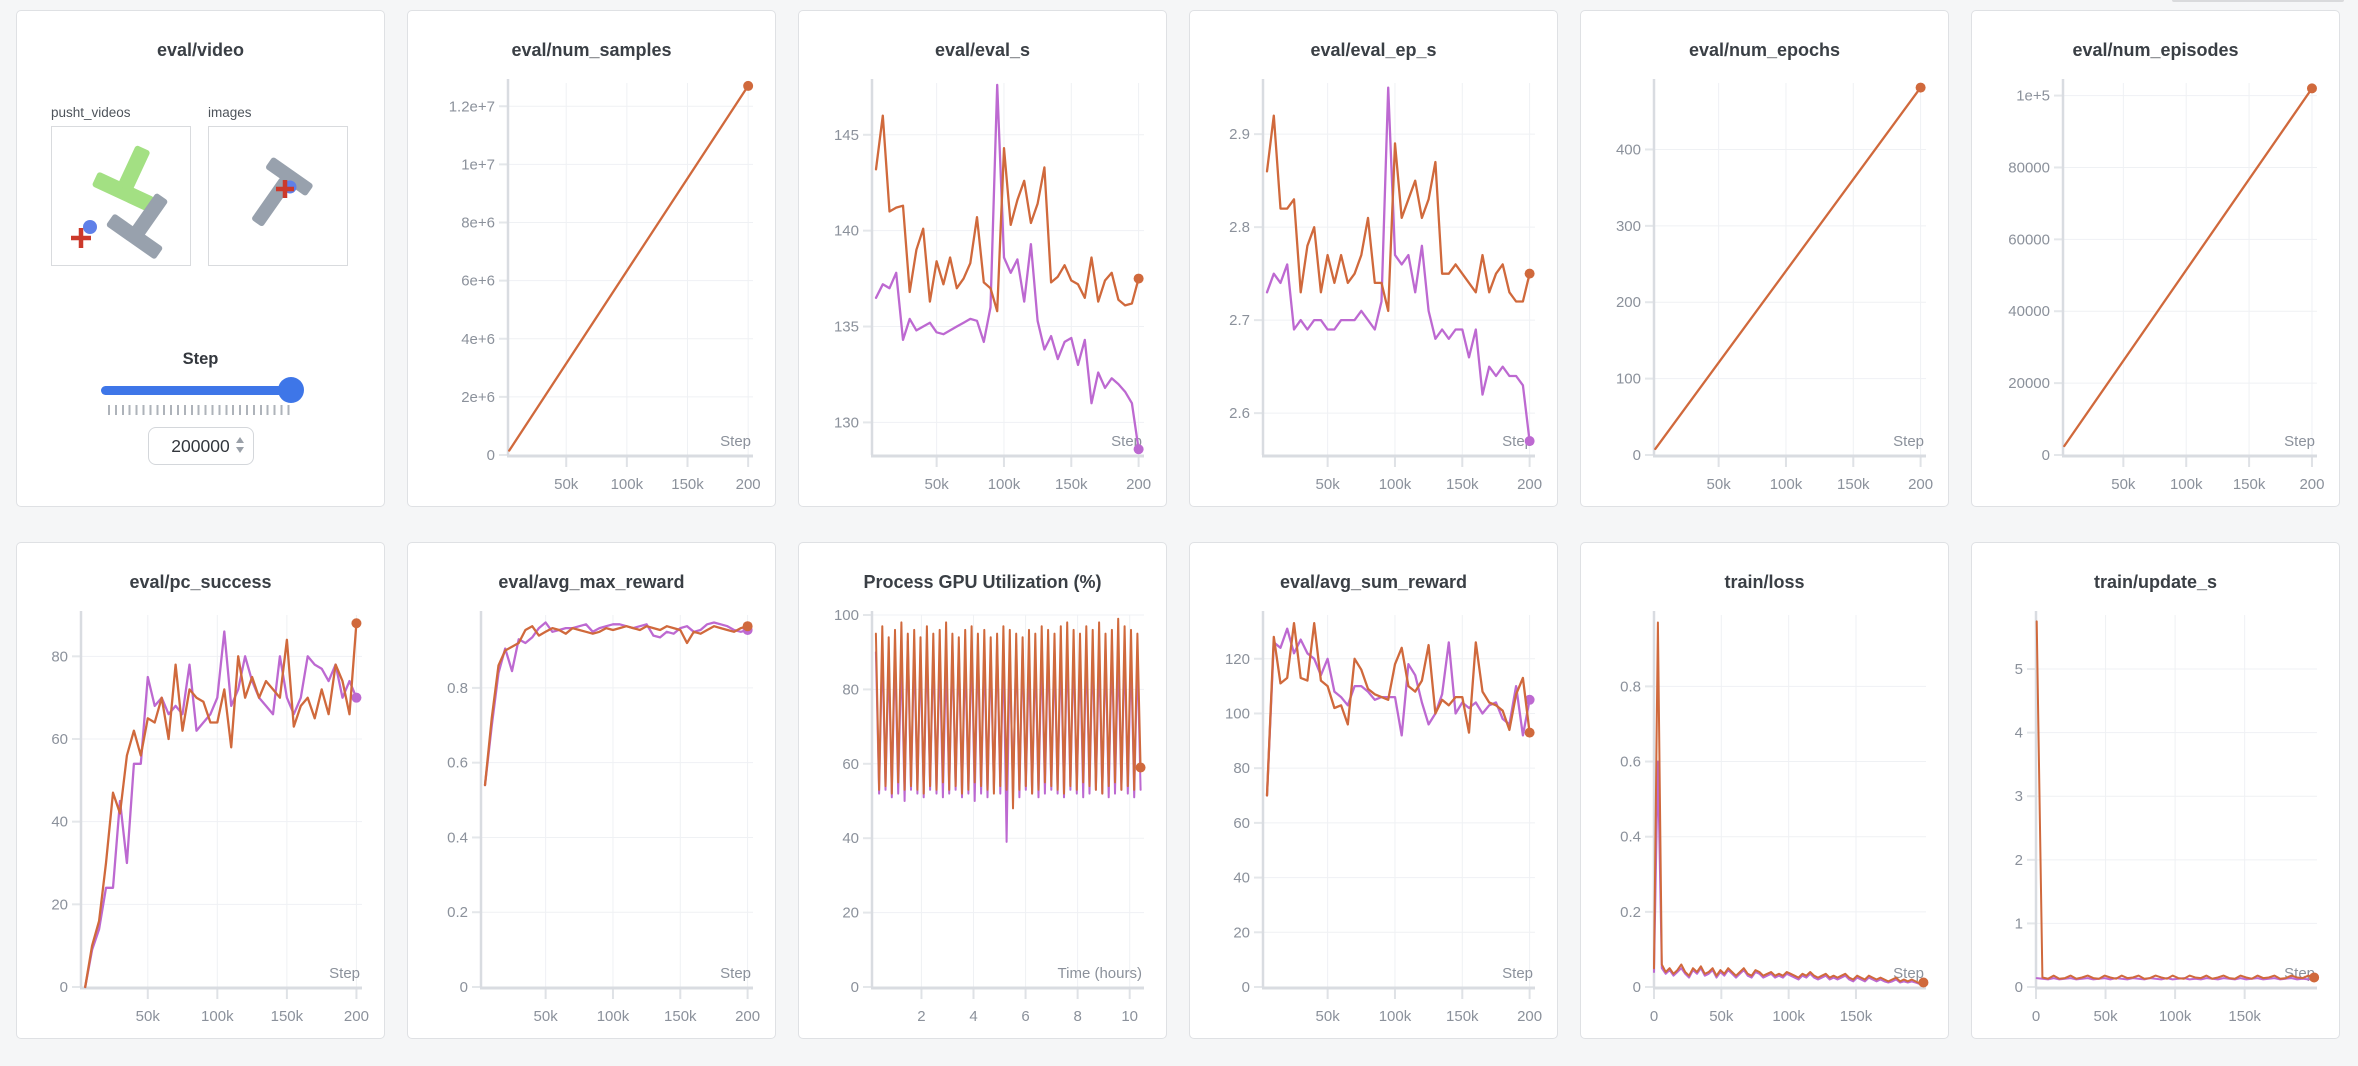 The width and height of the screenshot is (2358, 1066). I want to click on series-line-run-purple, so click(1398, 264).